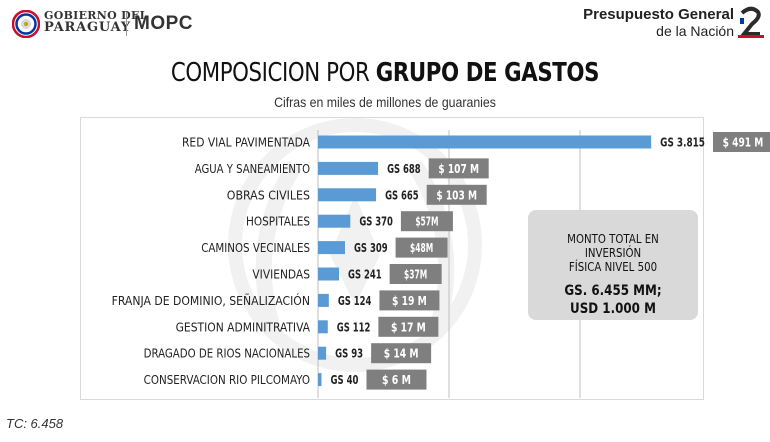 Image resolution: width=770 pixels, height=442 pixels. I want to click on category-label: FRANJA DE DOMINIO, SEÑALIZACIÓN, so click(211, 300).